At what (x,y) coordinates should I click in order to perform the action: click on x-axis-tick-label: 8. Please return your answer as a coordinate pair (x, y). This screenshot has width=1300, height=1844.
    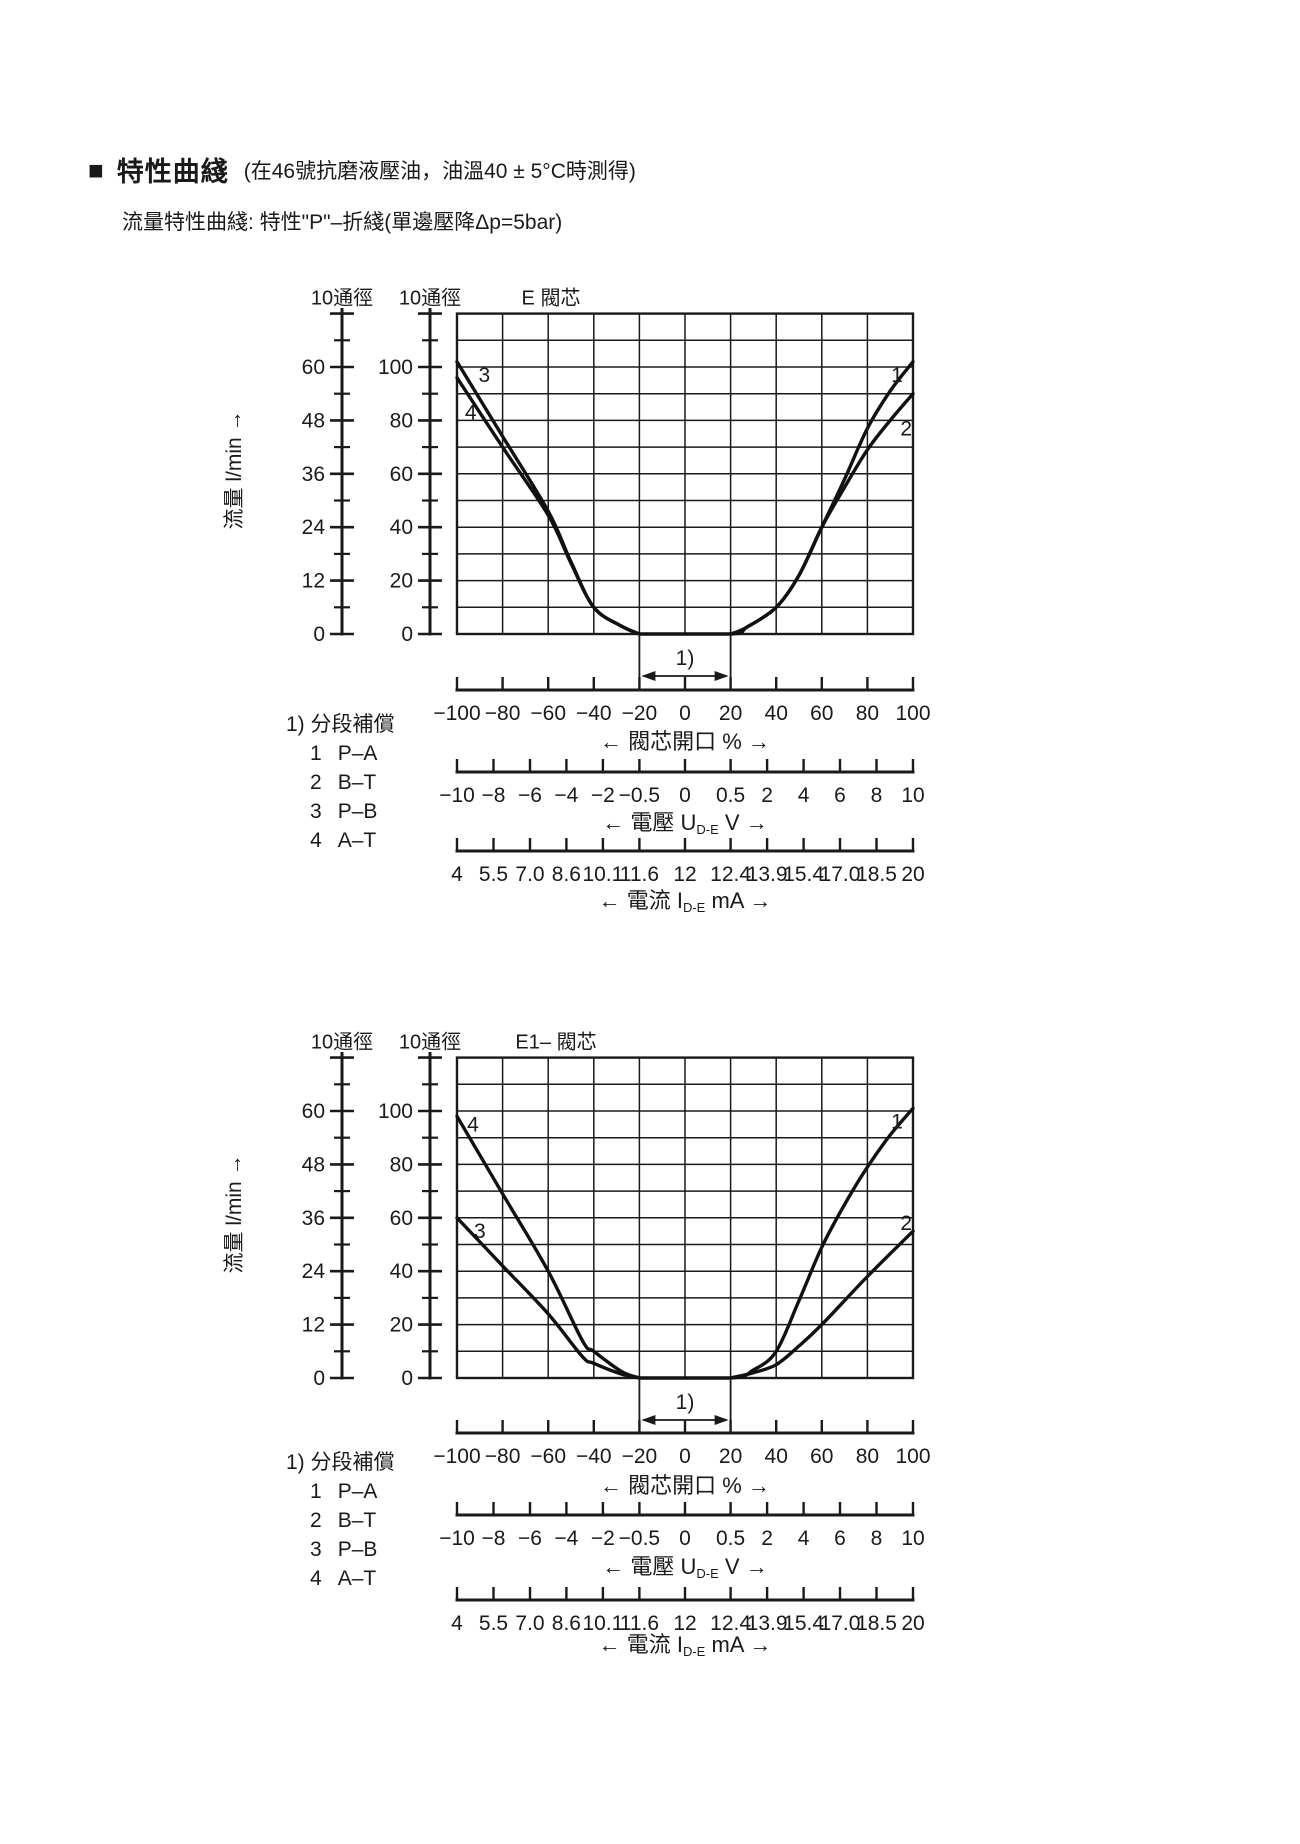
    Looking at the image, I should click on (877, 1538).